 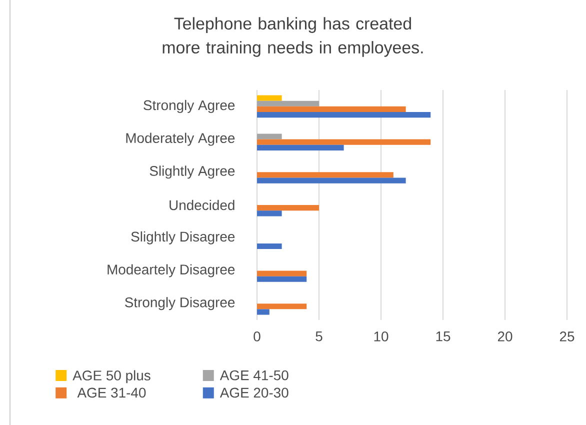 What do you see at coordinates (319, 337) in the screenshot?
I see `x-tick-label: 5` at bounding box center [319, 337].